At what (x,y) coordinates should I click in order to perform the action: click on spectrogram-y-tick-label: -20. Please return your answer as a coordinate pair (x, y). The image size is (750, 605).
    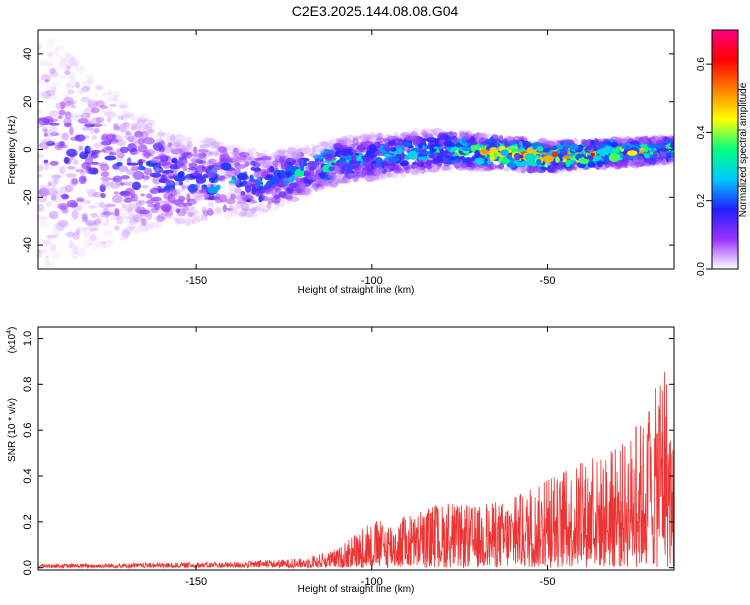
    Looking at the image, I should click on (28, 197).